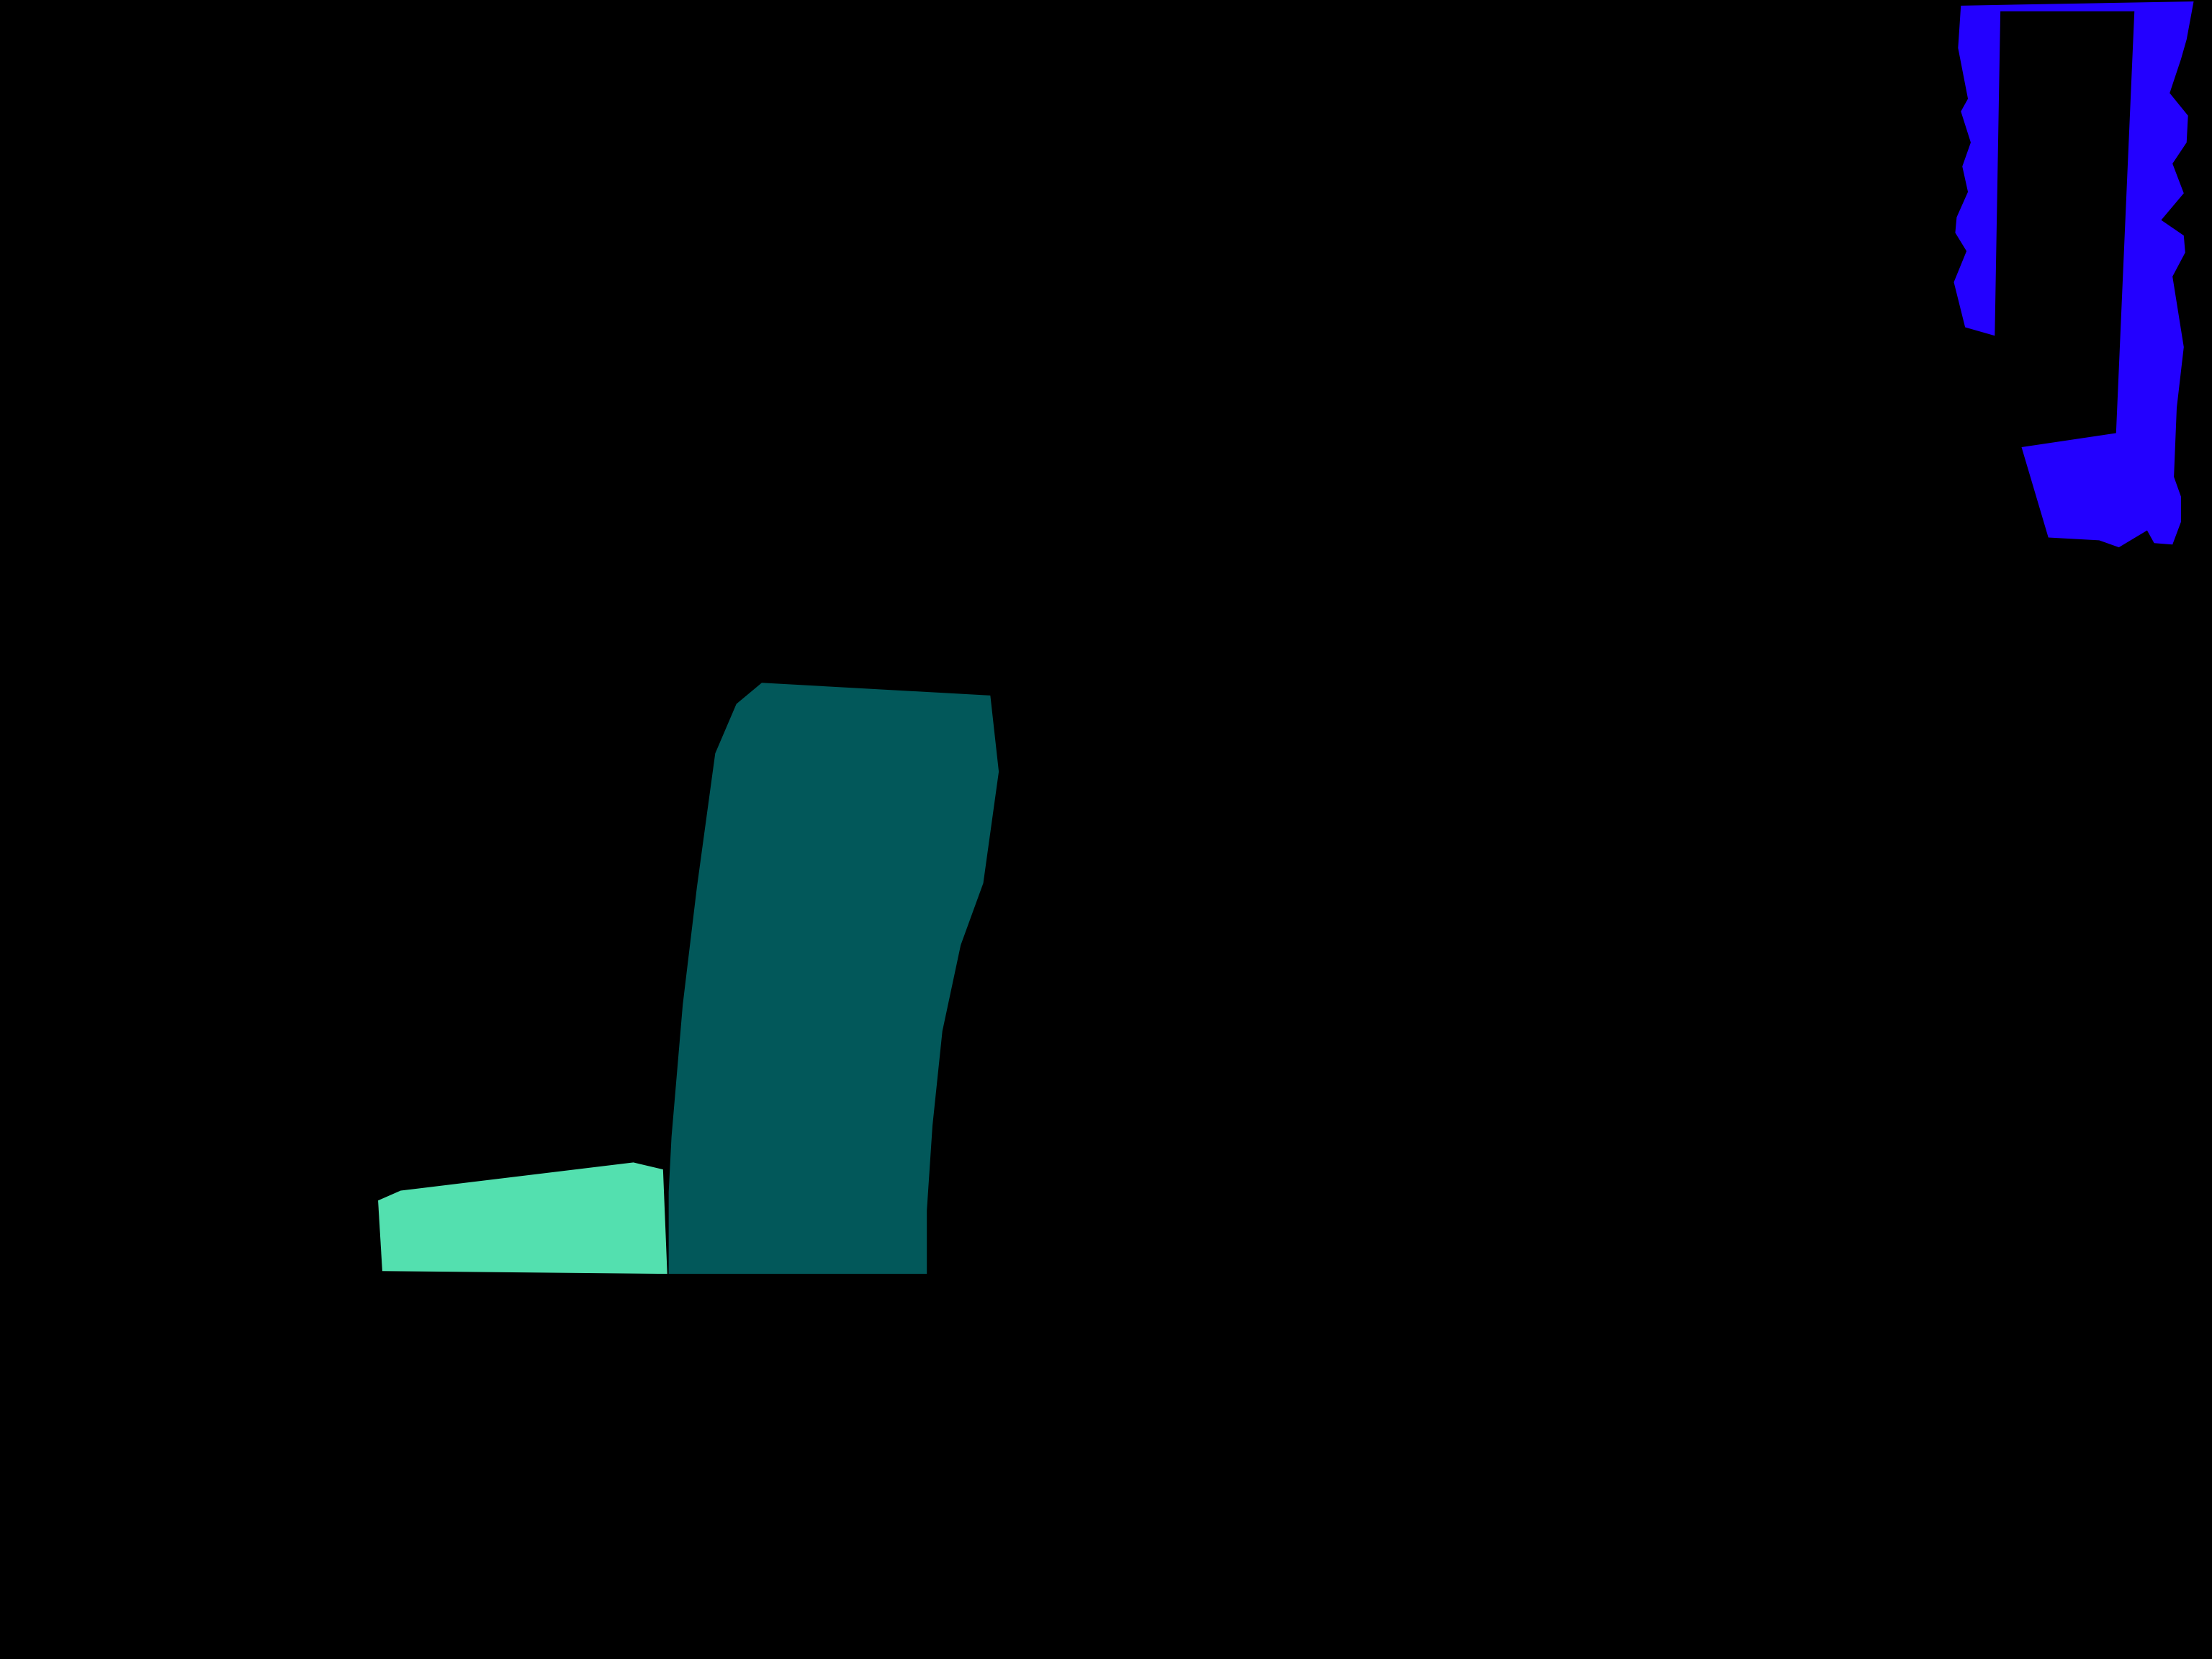  I want to click on dark-teal-region, so click(833, 978).